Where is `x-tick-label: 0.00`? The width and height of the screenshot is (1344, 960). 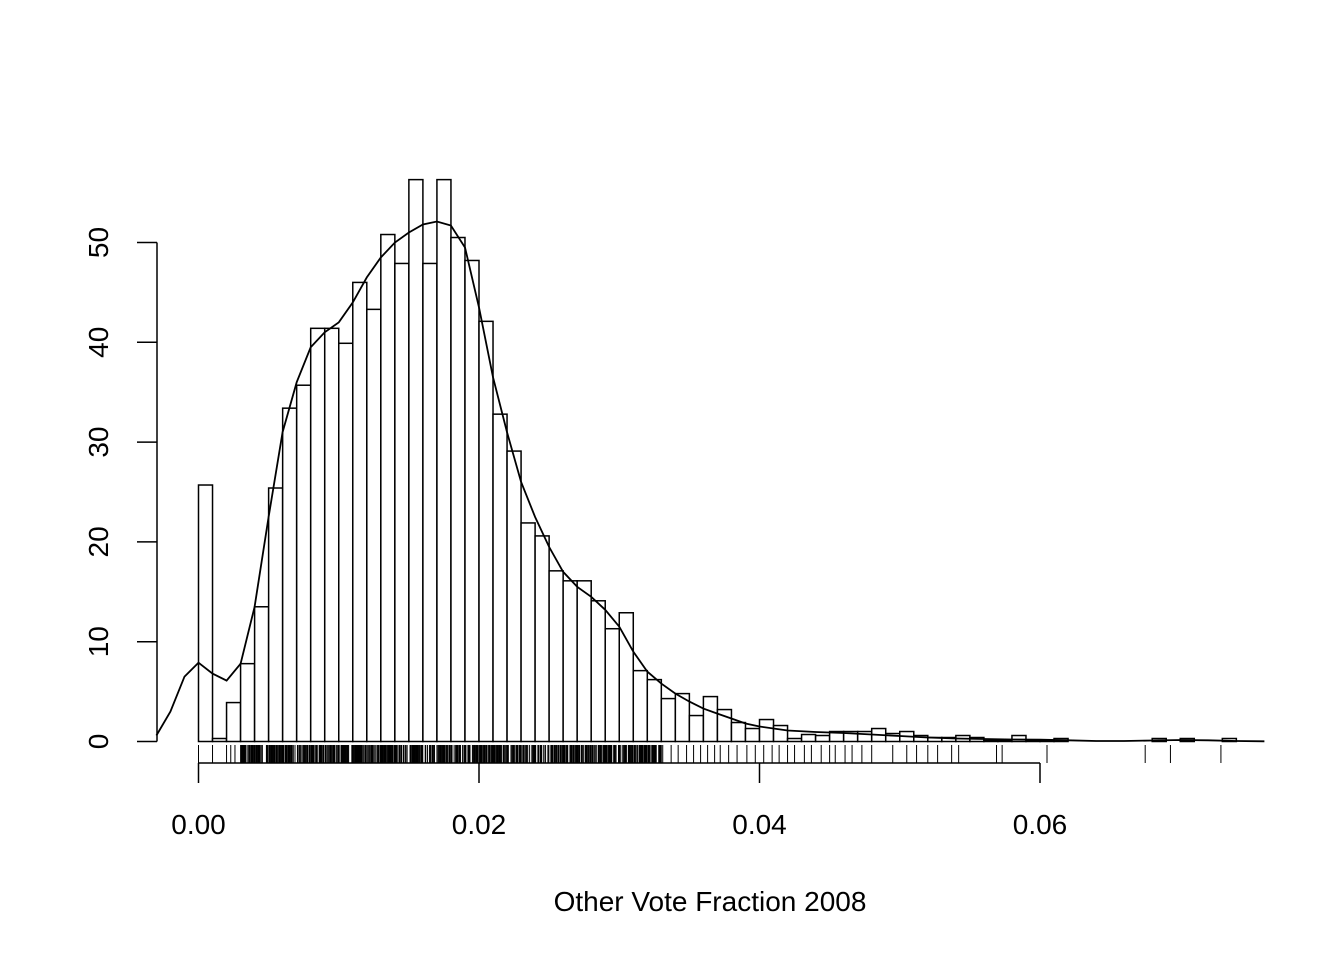 x-tick-label: 0.00 is located at coordinates (198, 824).